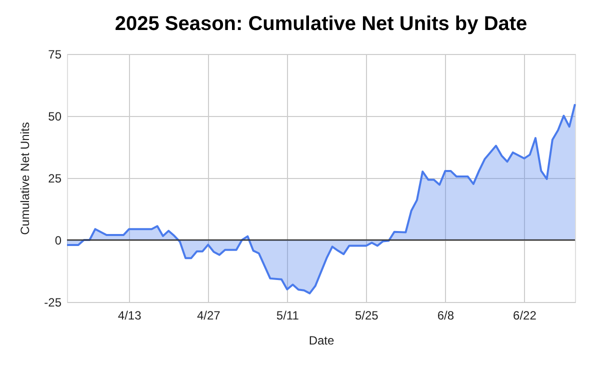  What do you see at coordinates (321, 24) in the screenshot?
I see `chart-title: 2025 Season: Cumulative Net Units by Date` at bounding box center [321, 24].